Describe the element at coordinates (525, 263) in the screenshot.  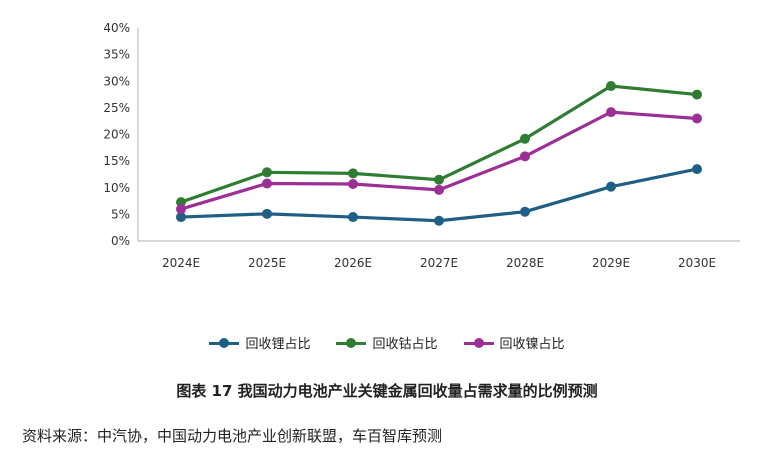
I see `x-tick-label: 2028E` at that location.